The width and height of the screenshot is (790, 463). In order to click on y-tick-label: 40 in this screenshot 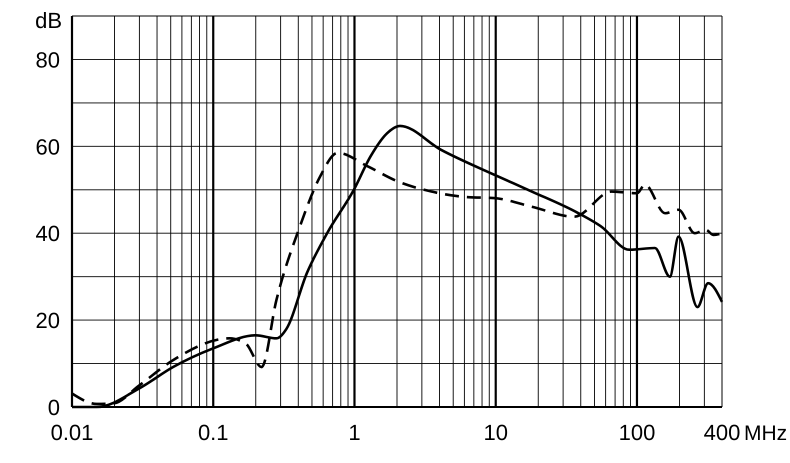, I will do `click(48, 233)`.